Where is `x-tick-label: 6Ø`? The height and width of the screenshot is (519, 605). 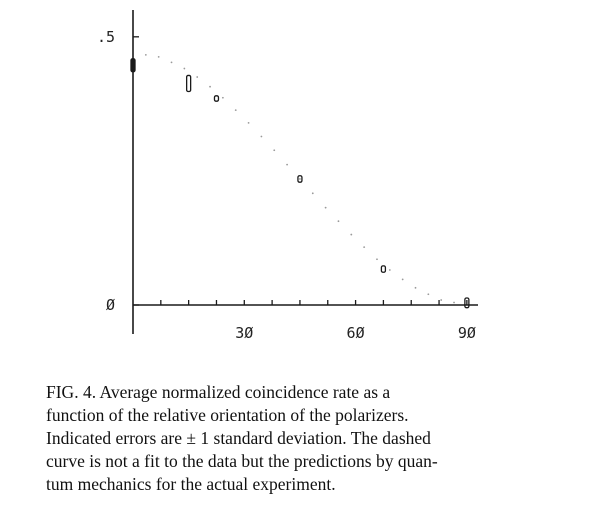 x-tick-label: 6Ø is located at coordinates (356, 333).